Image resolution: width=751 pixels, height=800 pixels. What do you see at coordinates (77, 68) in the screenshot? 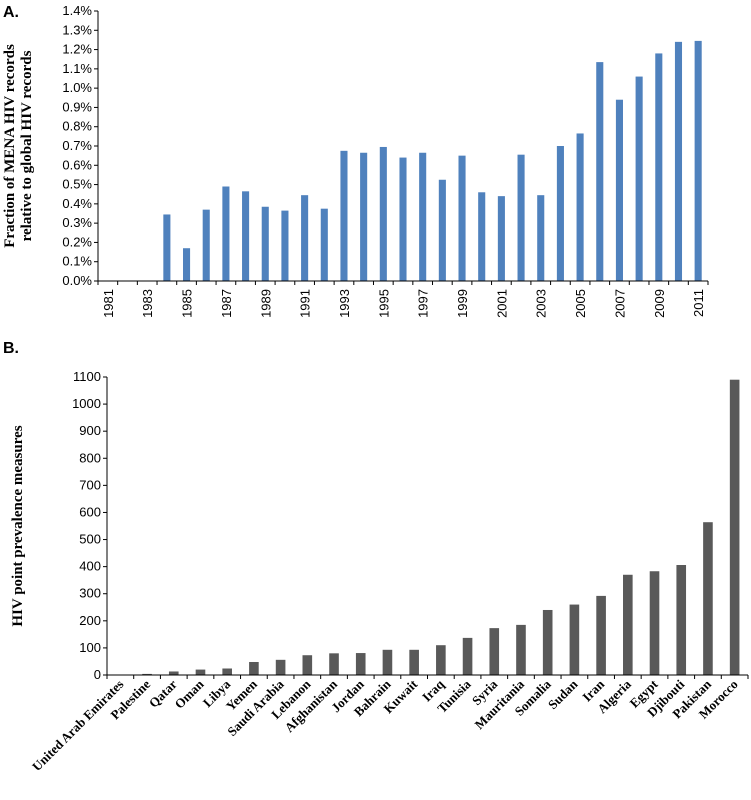
I see `a-y-tick-label: 1.1%` at bounding box center [77, 68].